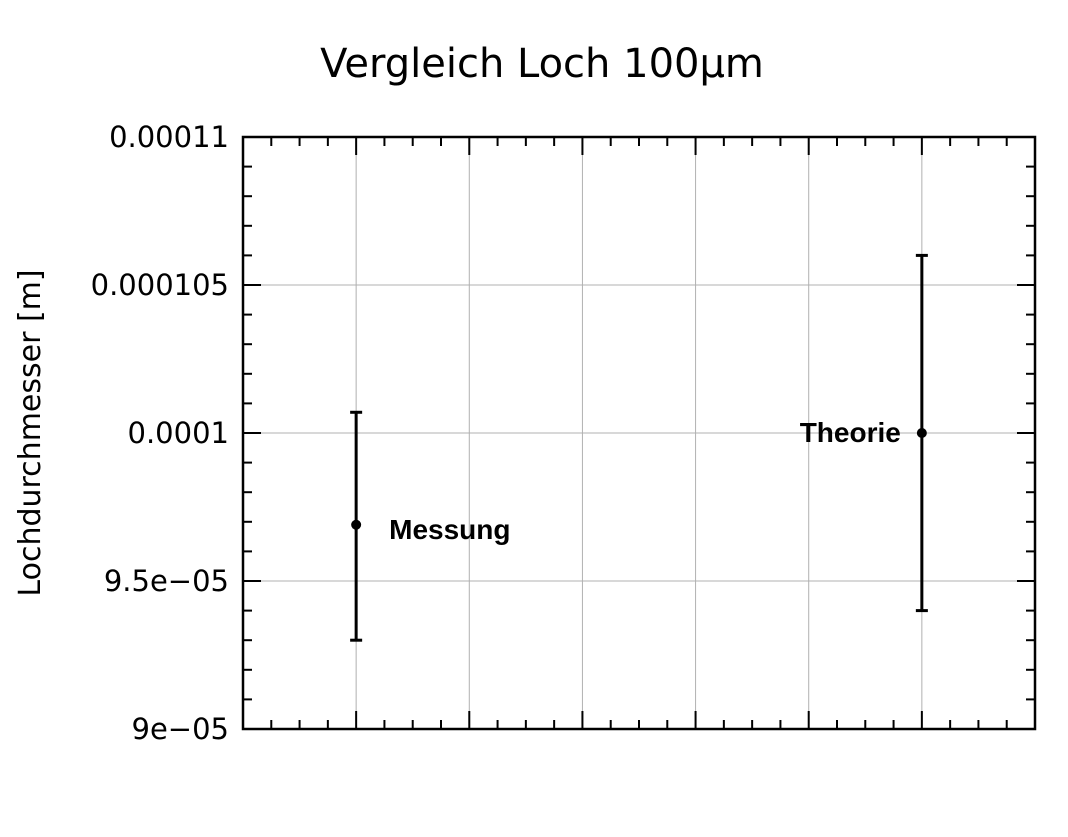 The image size is (1068, 837). Describe the element at coordinates (160, 285) in the screenshot. I see `y-tick-label: 0.000105` at that location.